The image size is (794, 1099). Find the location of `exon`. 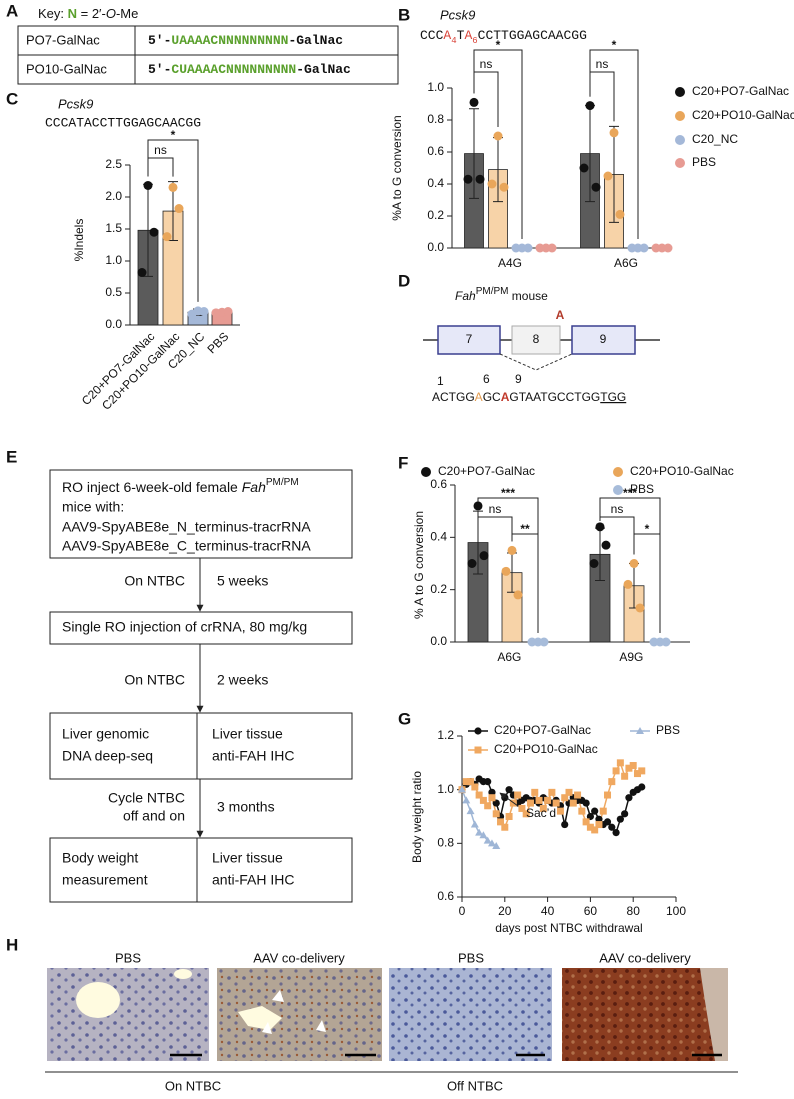

exon is located at coordinates (536, 340).